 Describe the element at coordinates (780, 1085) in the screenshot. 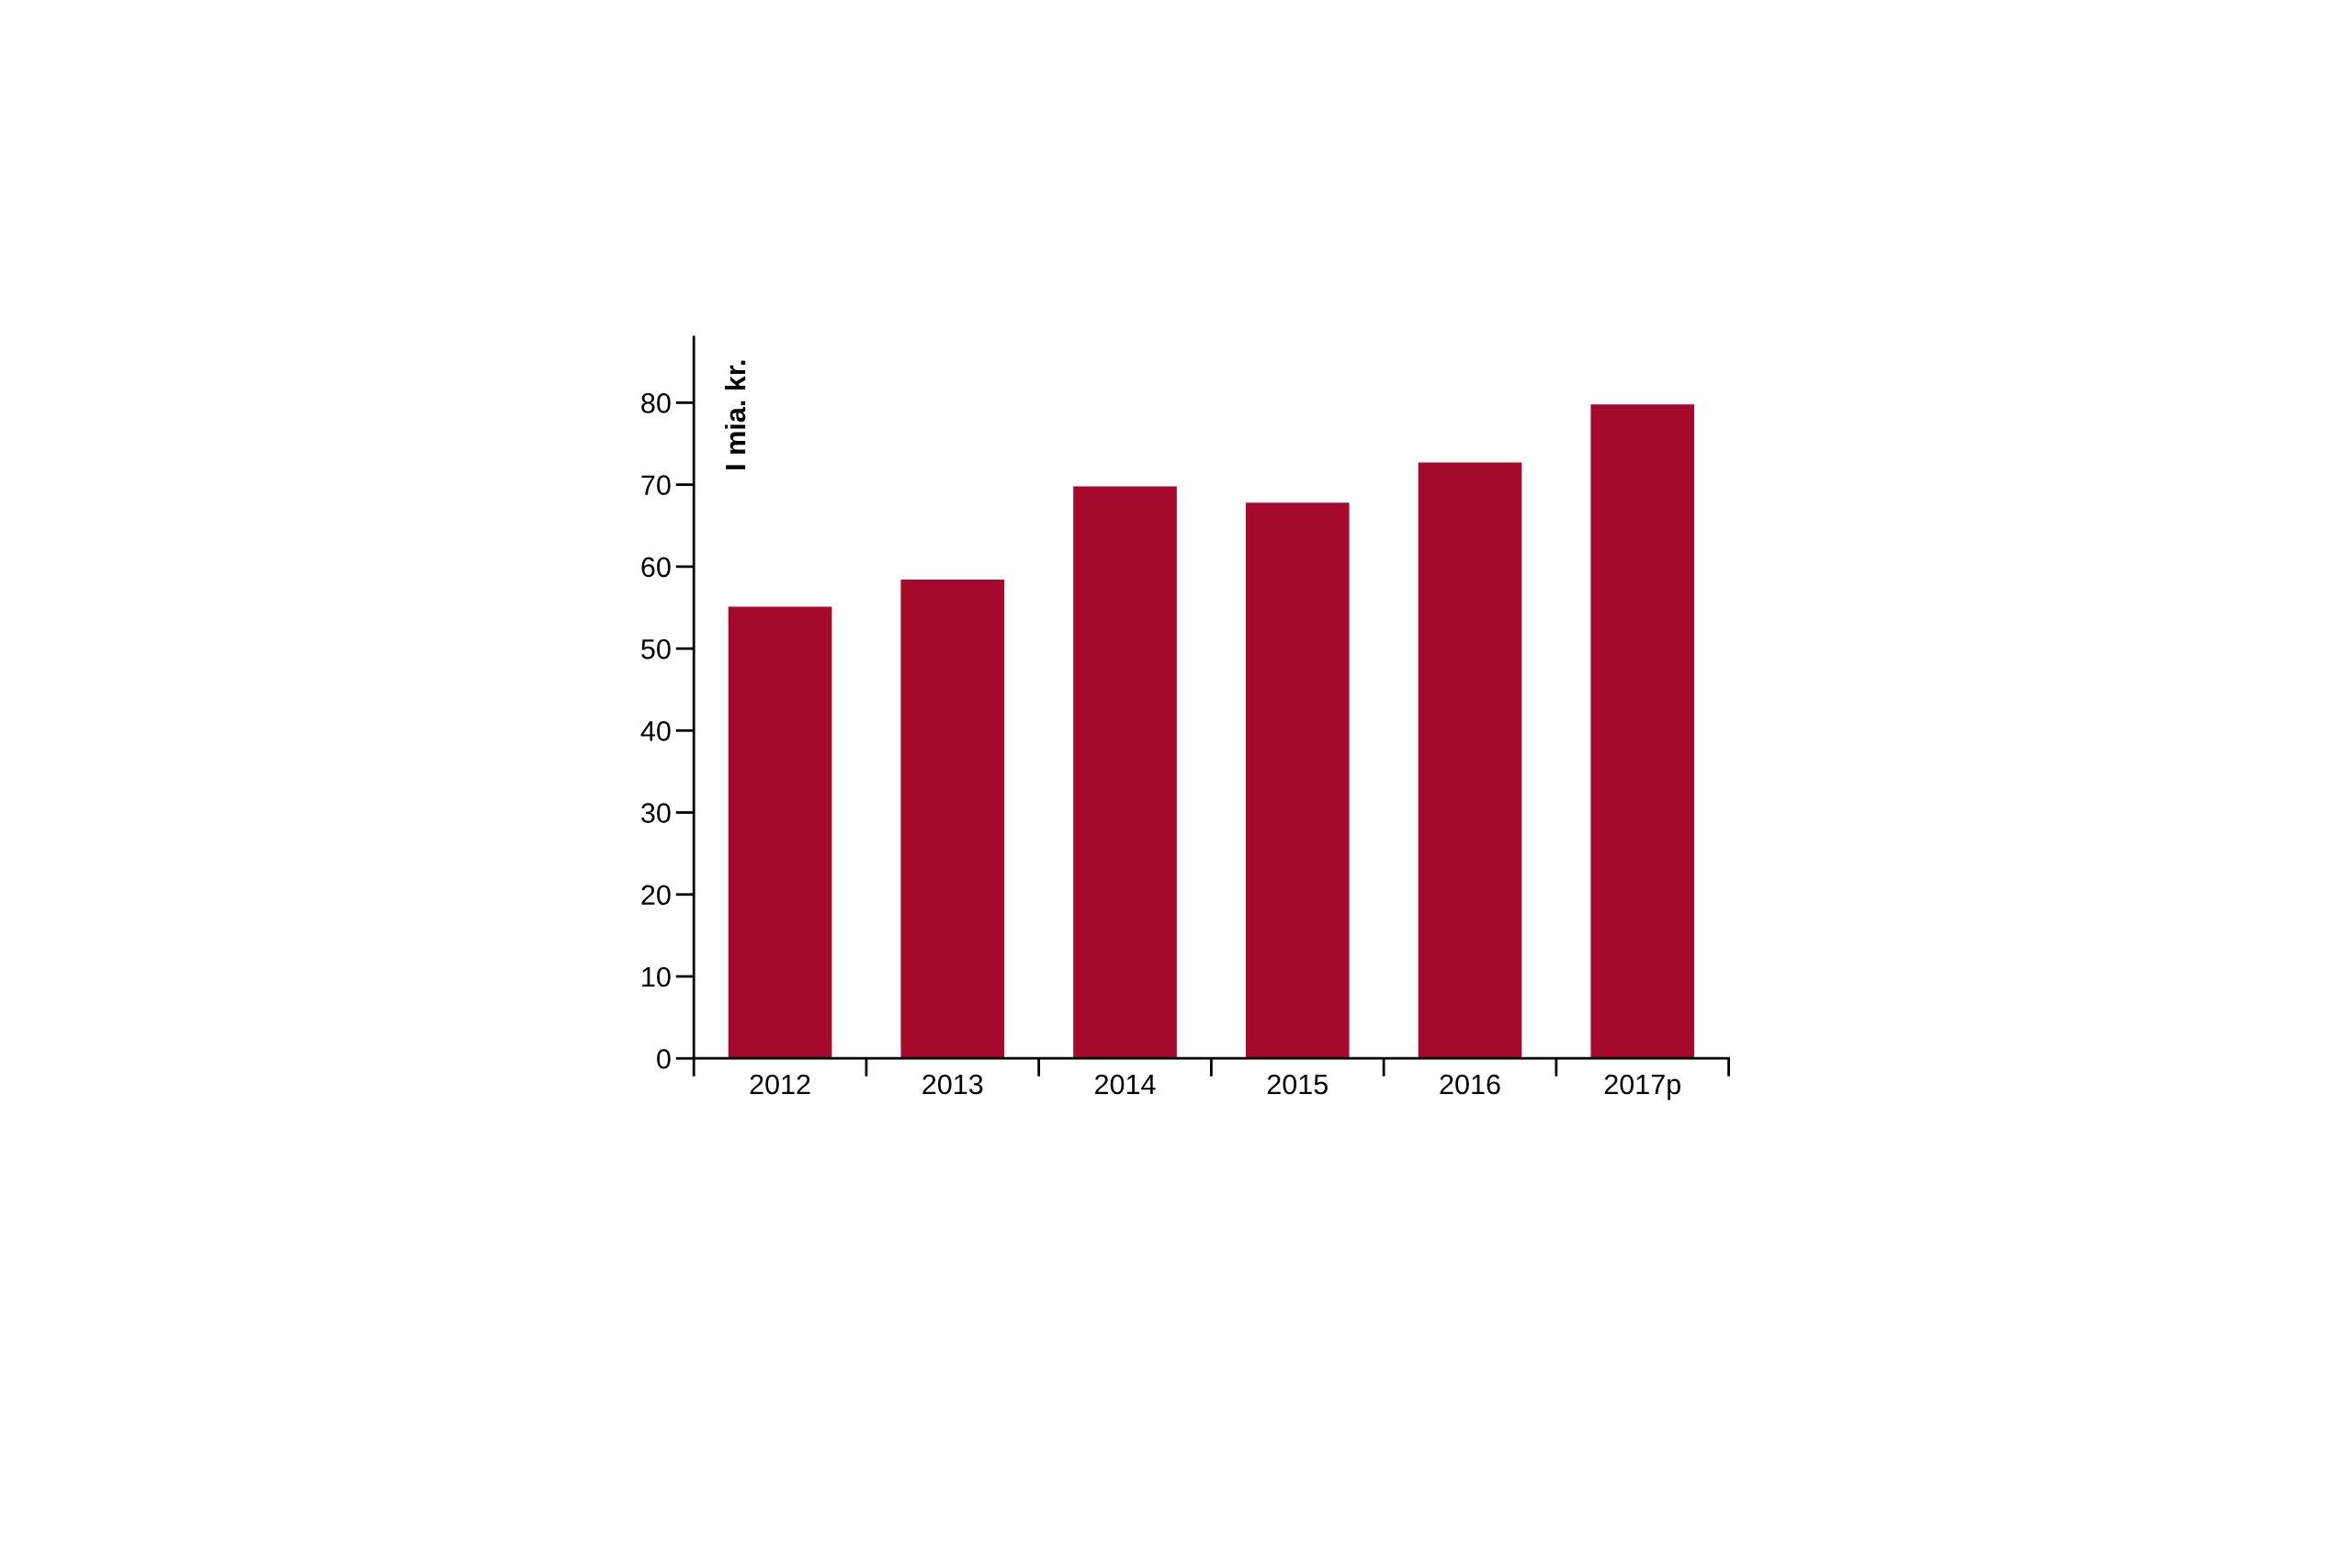

I see `x-tick-label: 2012` at that location.